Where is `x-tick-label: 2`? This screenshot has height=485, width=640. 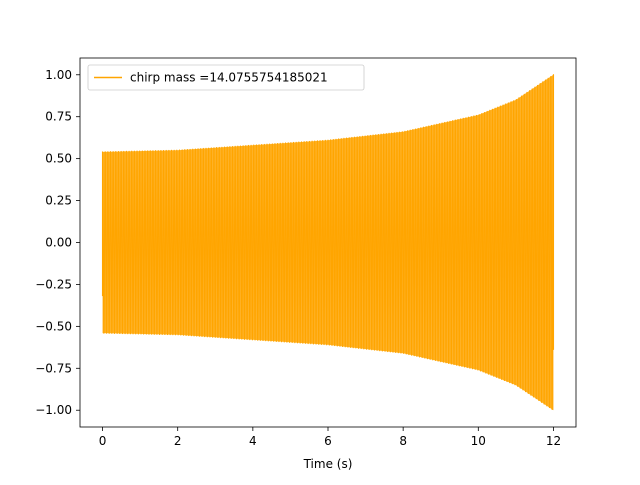 x-tick-label: 2 is located at coordinates (178, 441).